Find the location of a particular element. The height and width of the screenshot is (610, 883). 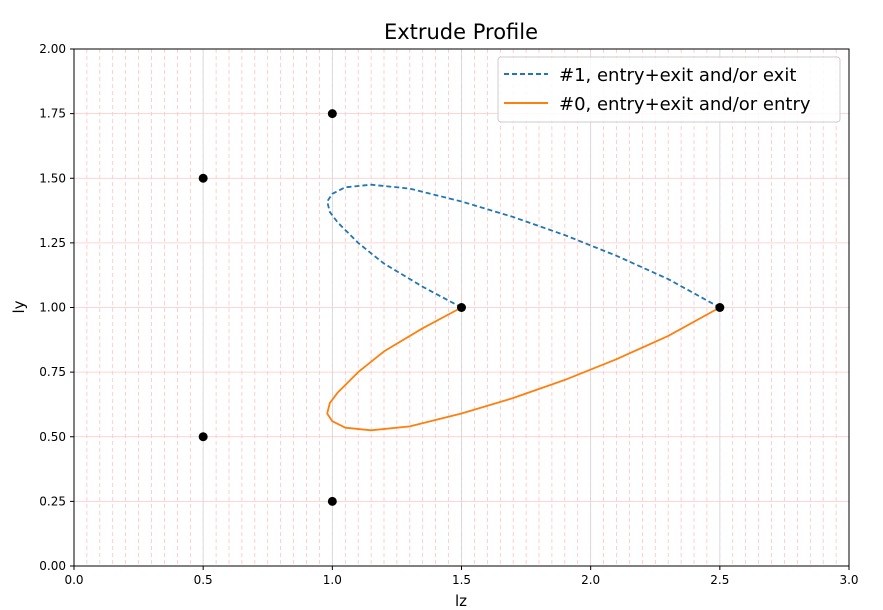

x-axis-ticks: 0.0 0.5 1.0 1.5 2.0 2.5 3.0 is located at coordinates (461, 576).